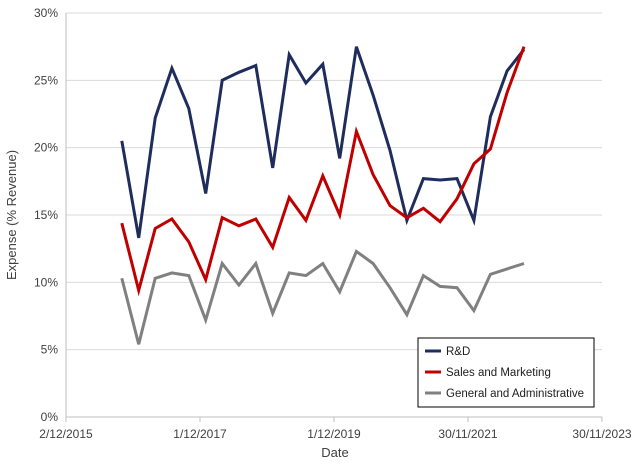 The height and width of the screenshot is (465, 640). Describe the element at coordinates (46, 13) in the screenshot. I see `y-tick-label: 30%` at that location.